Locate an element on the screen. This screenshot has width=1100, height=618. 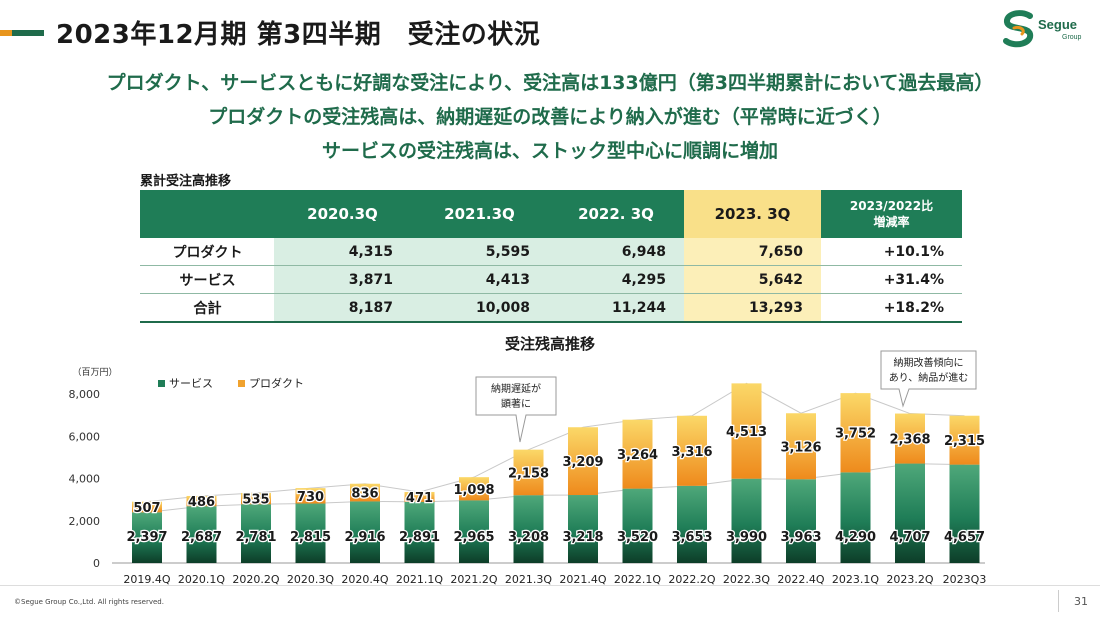
data-label-product: 3,752 is located at coordinates (855, 434).